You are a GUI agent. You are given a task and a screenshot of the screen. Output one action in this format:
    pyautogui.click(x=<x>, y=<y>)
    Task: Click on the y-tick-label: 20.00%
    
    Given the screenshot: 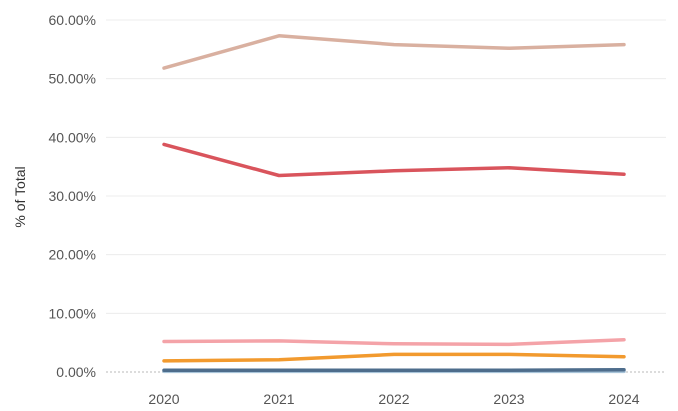 What is the action you would take?
    pyautogui.click(x=72, y=255)
    